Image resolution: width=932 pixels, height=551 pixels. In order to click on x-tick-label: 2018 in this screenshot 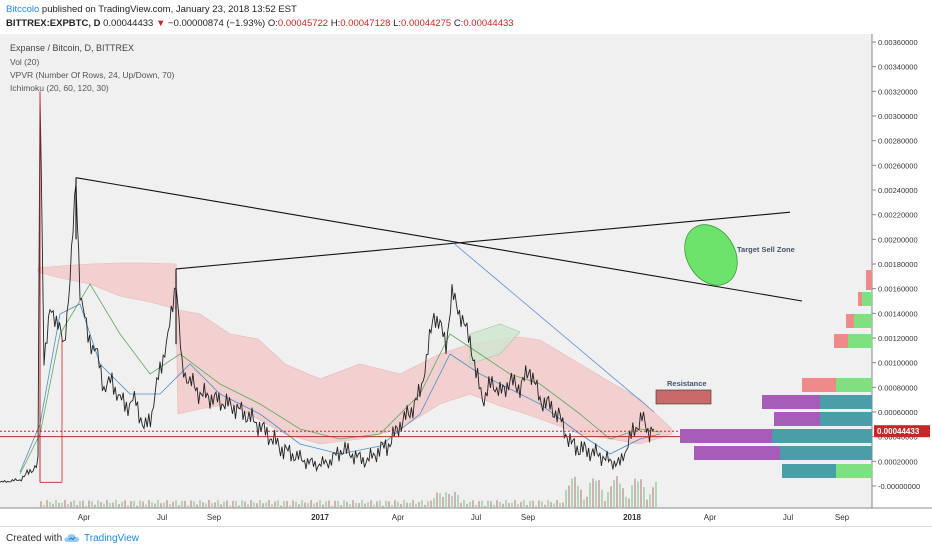, I will do `click(632, 517)`.